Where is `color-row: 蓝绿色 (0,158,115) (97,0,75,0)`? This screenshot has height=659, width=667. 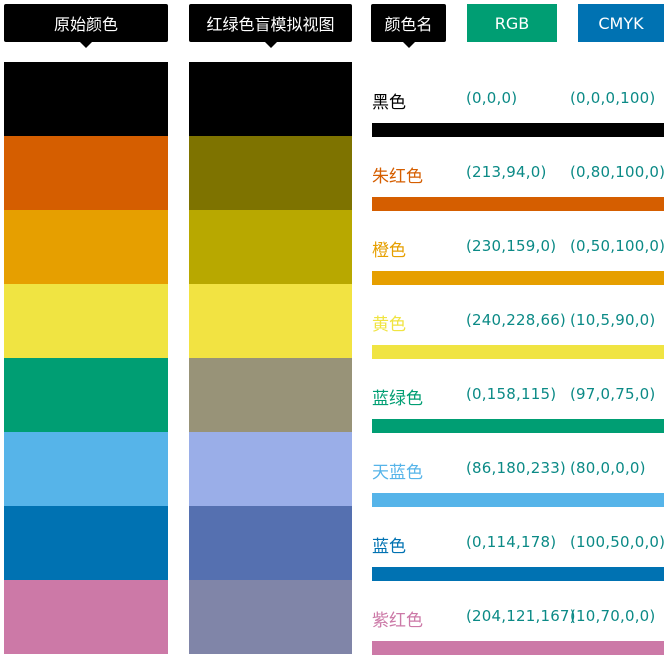
color-row: 蓝绿色 (0,158,115) (97,0,75,0) is located at coordinates (518, 395).